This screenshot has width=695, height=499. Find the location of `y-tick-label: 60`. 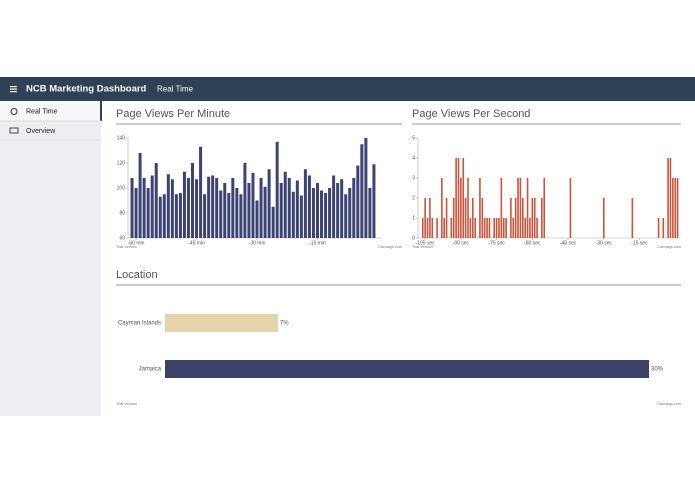

y-tick-label: 60 is located at coordinates (122, 238).